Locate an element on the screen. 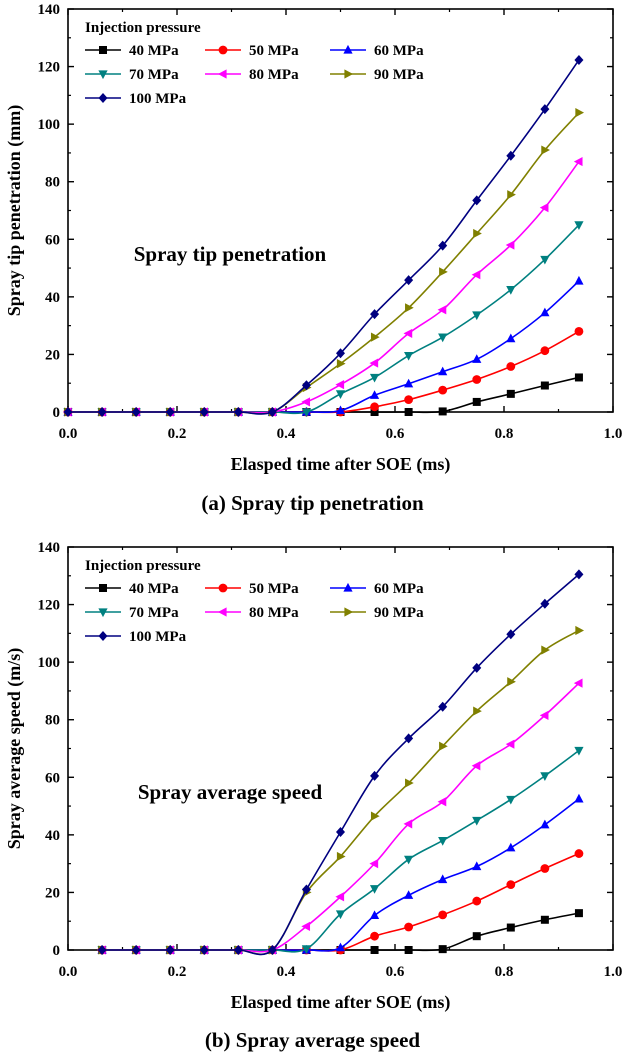 This screenshot has width=625, height=1054. legend-marker-40-mpa is located at coordinates (103, 50).